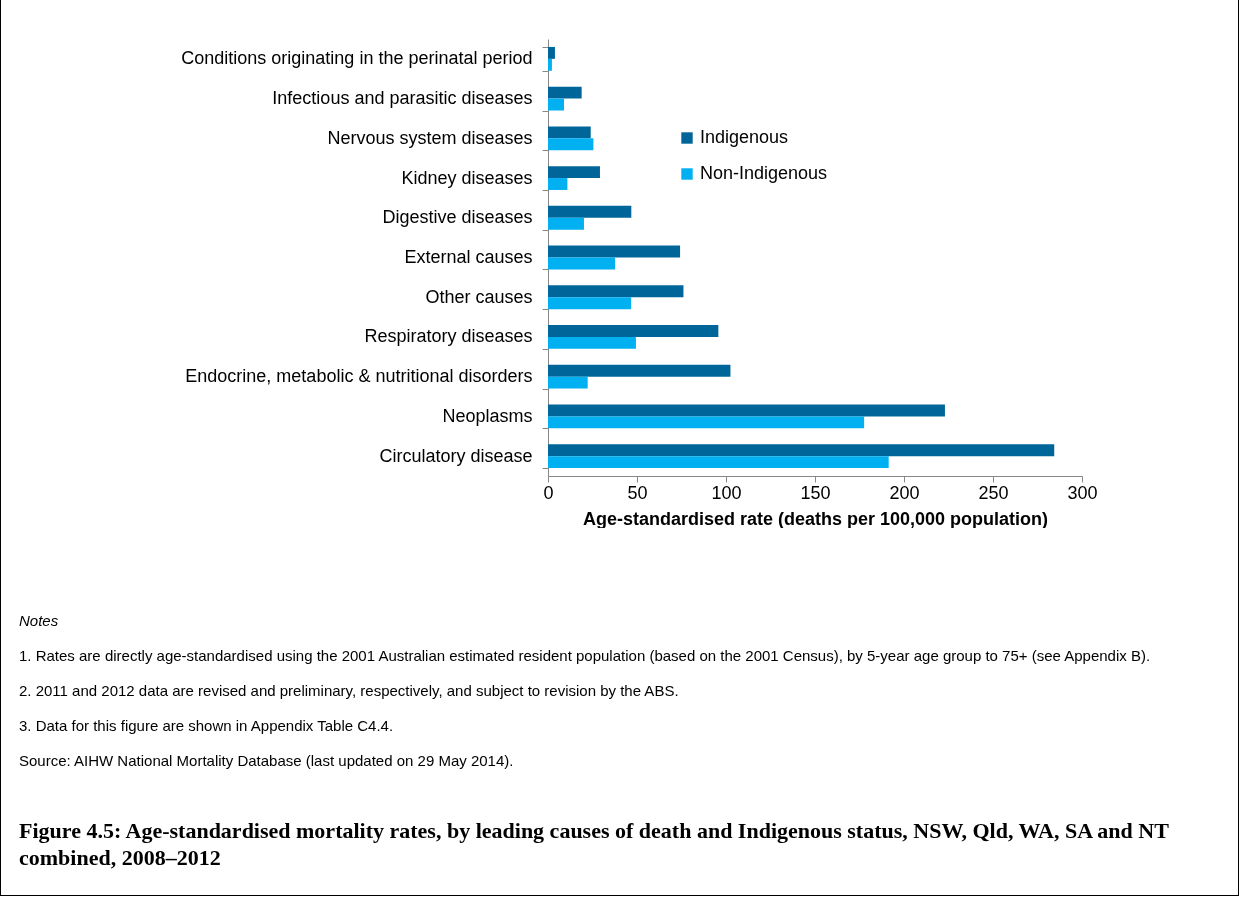 The height and width of the screenshot is (899, 1239). I want to click on y-tick-label: Other causes, so click(479, 296).